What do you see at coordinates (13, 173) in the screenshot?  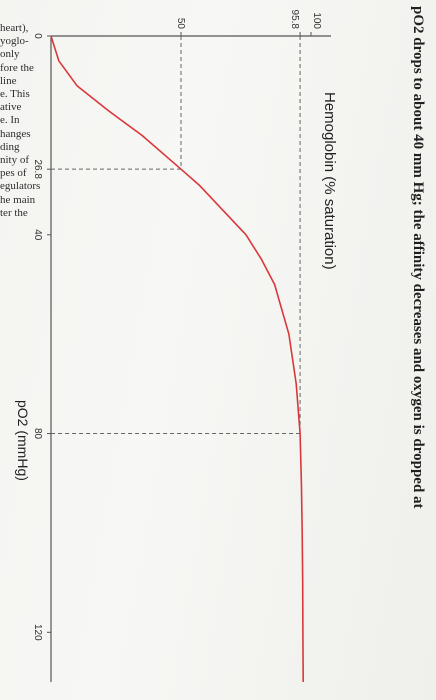 I see `book-text-line: pes of` at bounding box center [13, 173].